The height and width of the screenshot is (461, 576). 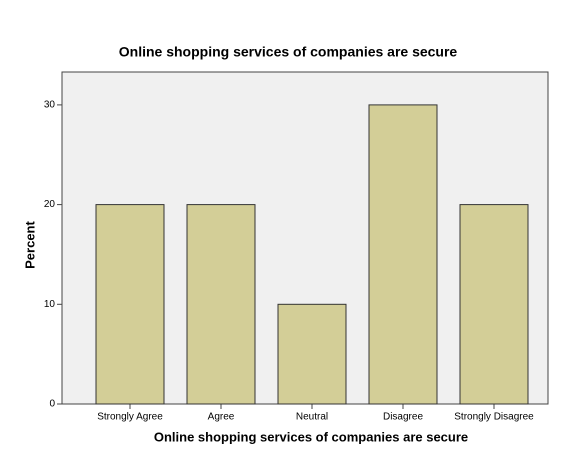 What do you see at coordinates (403, 417) in the screenshot?
I see `x-tick-label: Disagree` at bounding box center [403, 417].